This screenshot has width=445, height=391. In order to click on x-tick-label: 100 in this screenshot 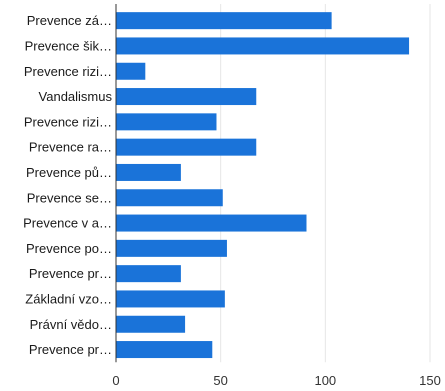, I will do `click(325, 379)`.